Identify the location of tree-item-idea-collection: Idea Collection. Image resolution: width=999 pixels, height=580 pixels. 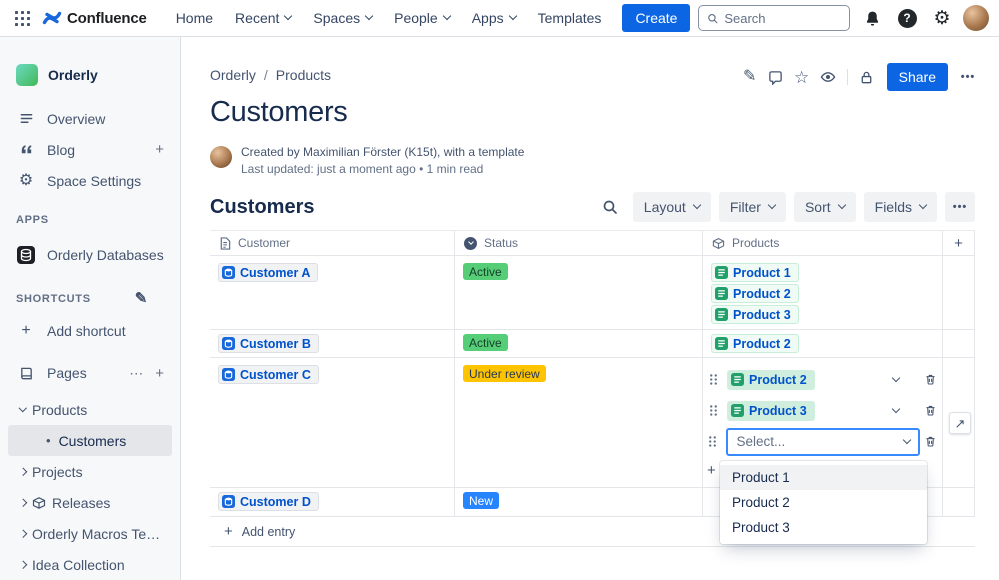
(90, 564).